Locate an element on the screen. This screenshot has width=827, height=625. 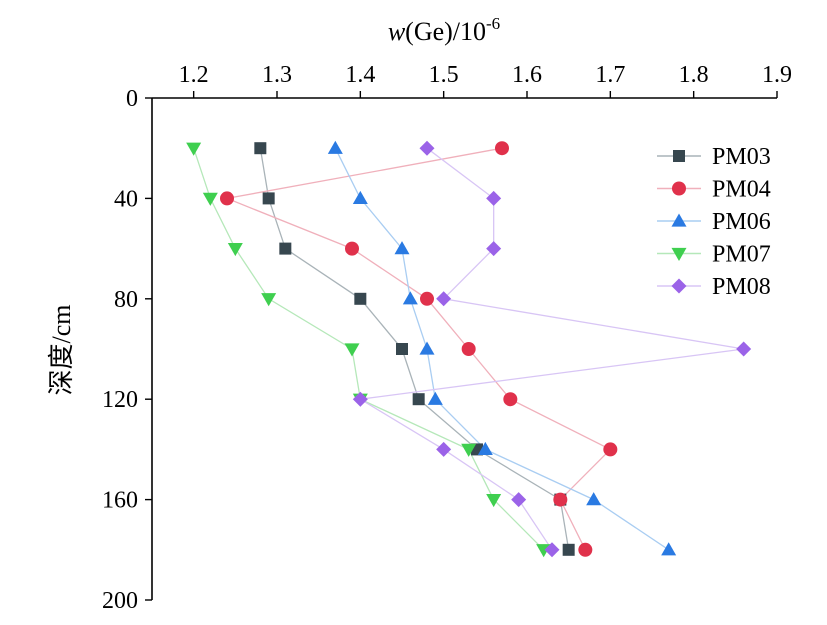
legend-label-pm04: PM04 is located at coordinates (741, 190).